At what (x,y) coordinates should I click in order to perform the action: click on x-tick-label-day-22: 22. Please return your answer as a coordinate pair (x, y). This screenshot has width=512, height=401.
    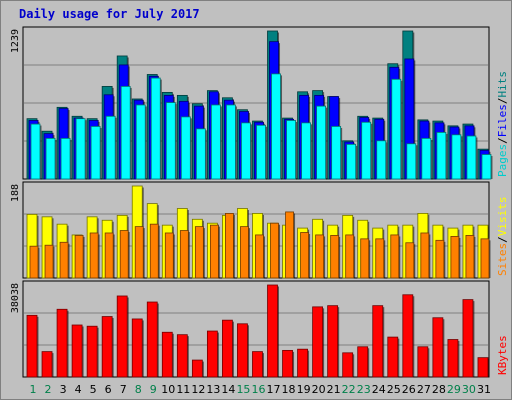
    Looking at the image, I should click on (349, 389).